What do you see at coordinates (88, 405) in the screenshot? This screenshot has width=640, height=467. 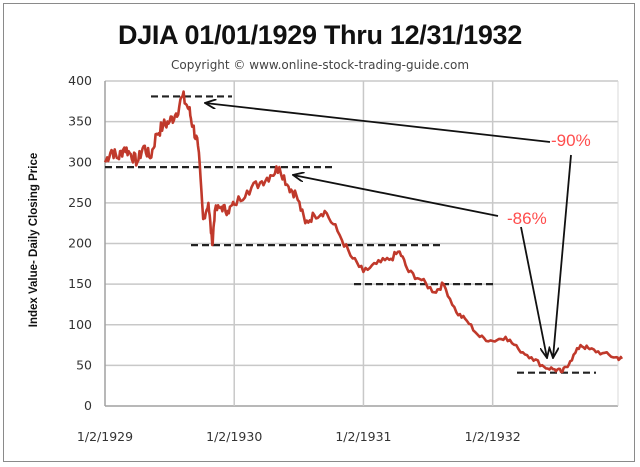 I see `y-tick-label: 0` at bounding box center [88, 405].